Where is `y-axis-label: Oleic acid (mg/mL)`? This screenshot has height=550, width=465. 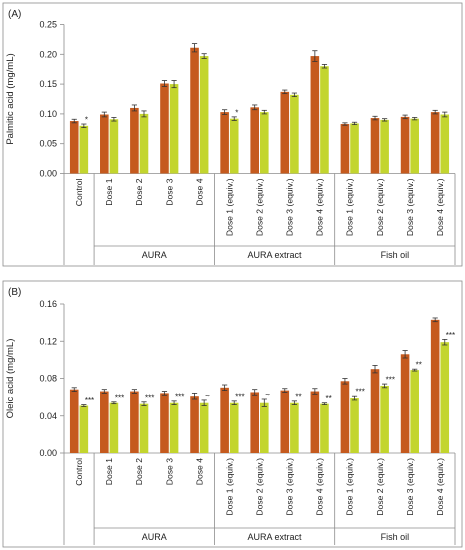 y-axis-label: Oleic acid (mg/mL) is located at coordinates (10, 379).